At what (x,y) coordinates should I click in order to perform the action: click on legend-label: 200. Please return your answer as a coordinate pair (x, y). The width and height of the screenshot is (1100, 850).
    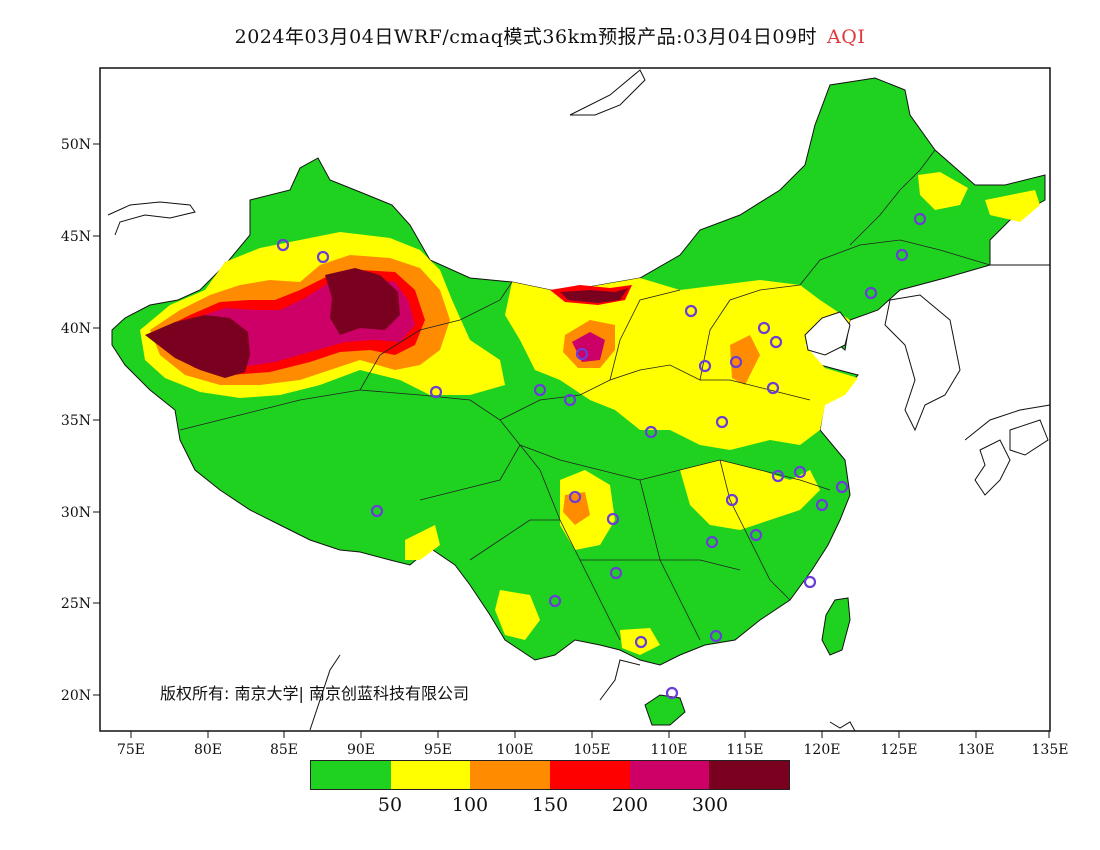
    Looking at the image, I should click on (630, 805).